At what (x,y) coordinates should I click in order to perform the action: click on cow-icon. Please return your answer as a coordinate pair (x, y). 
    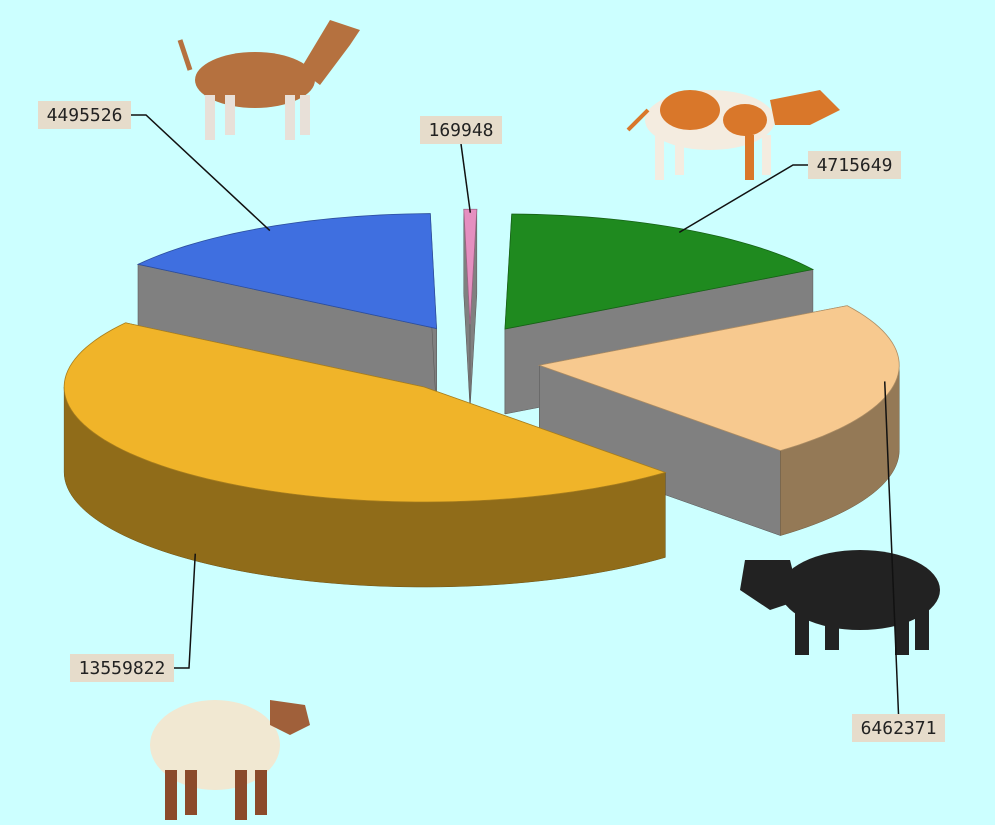
    Looking at the image, I should click on (733, 135).